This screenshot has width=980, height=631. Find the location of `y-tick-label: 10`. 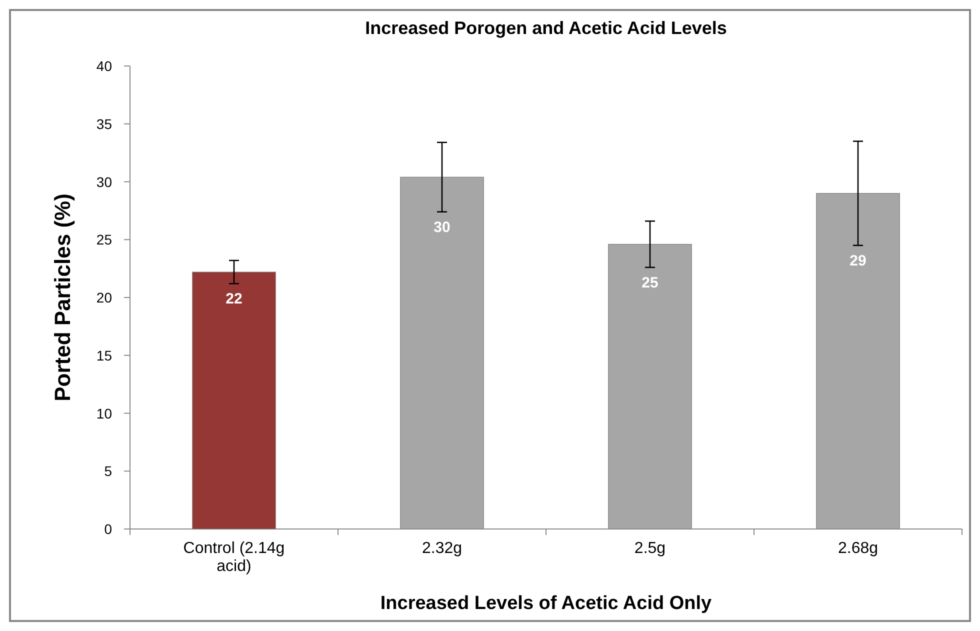

y-tick-label: 10 is located at coordinates (104, 413).